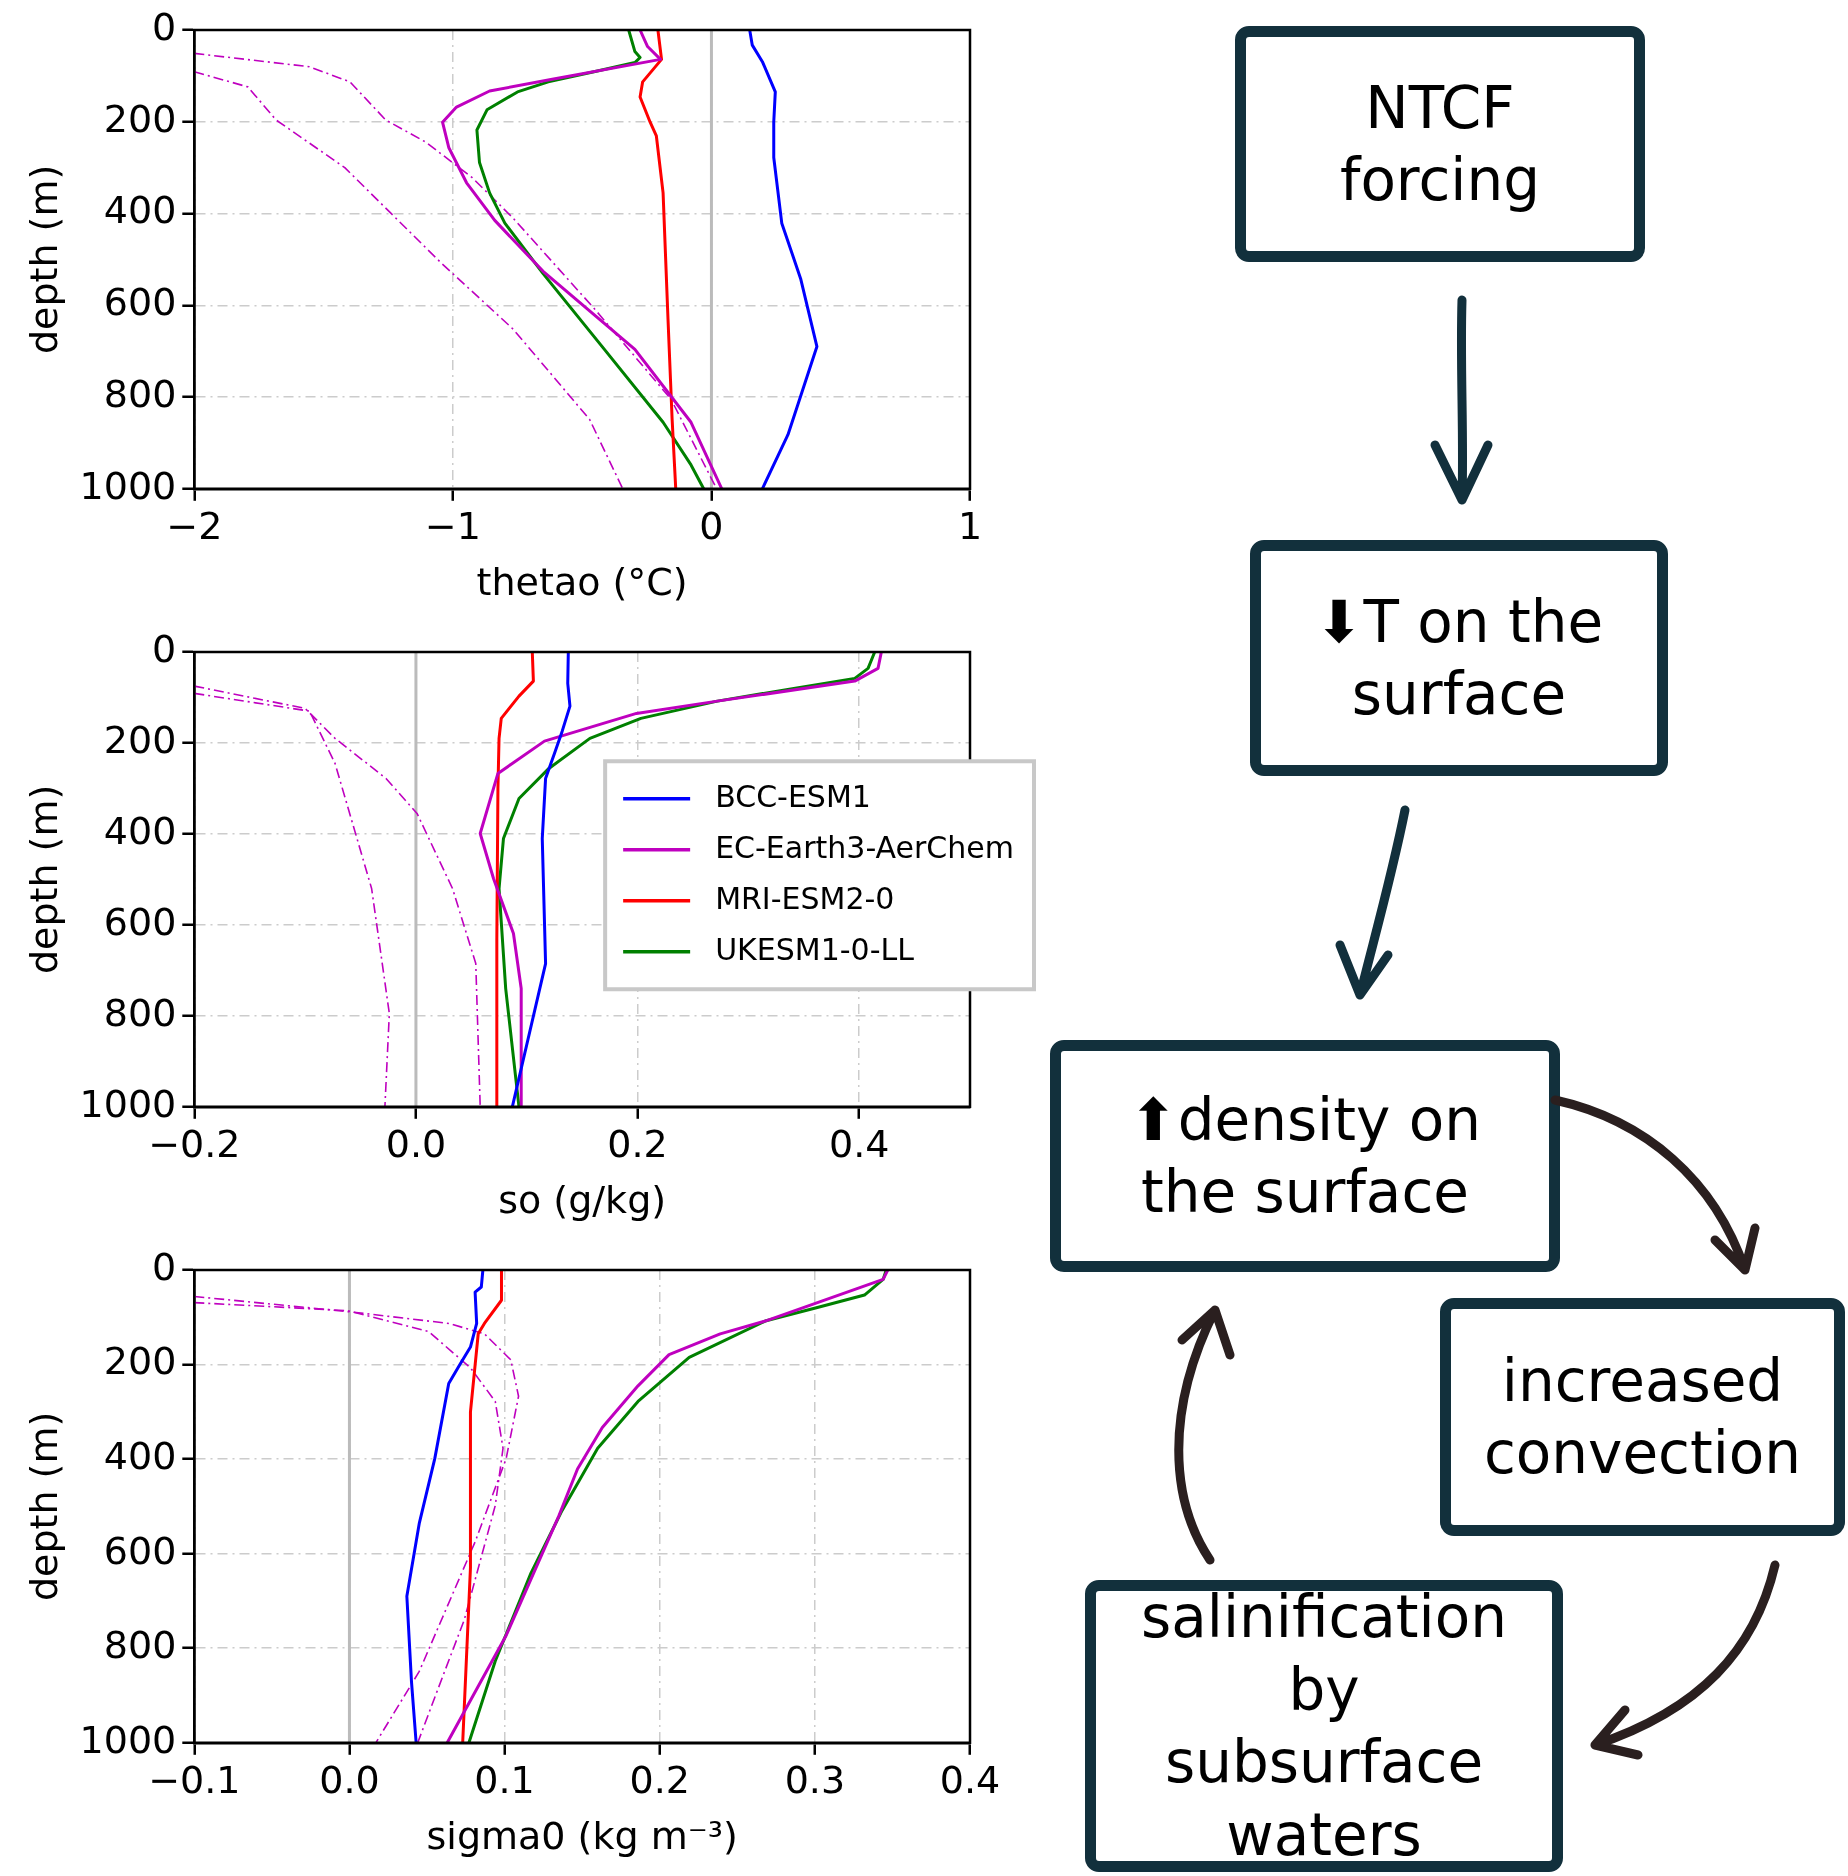 Image resolution: width=1848 pixels, height=1876 pixels. What do you see at coordinates (711, 526) in the screenshot?
I see `x-tick-label: 0` at bounding box center [711, 526].